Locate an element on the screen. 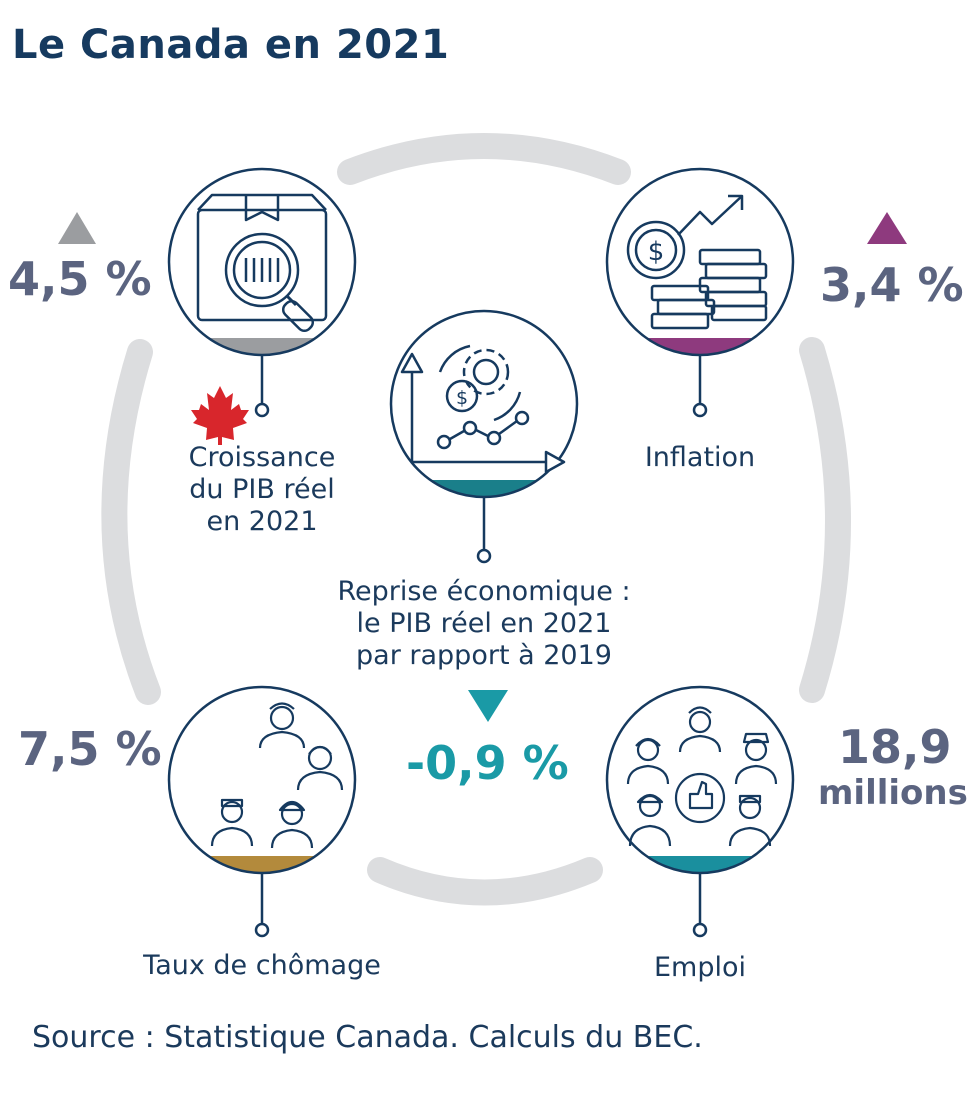 This screenshot has width=973, height=1095. recovery-label-line: Reprise économique : is located at coordinates (484, 591).